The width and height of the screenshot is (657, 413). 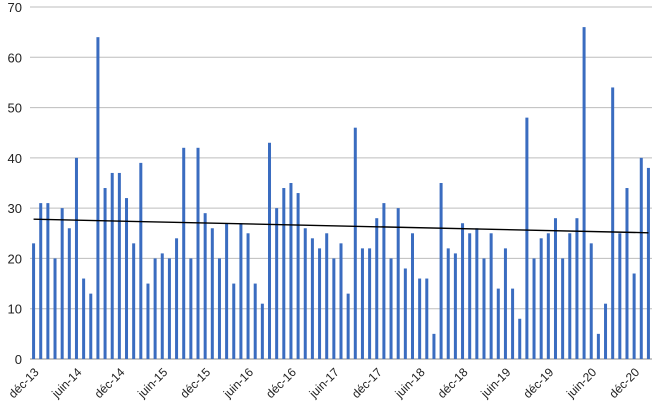 I want to click on x-tick-label: juin-16, so click(x=238, y=383).